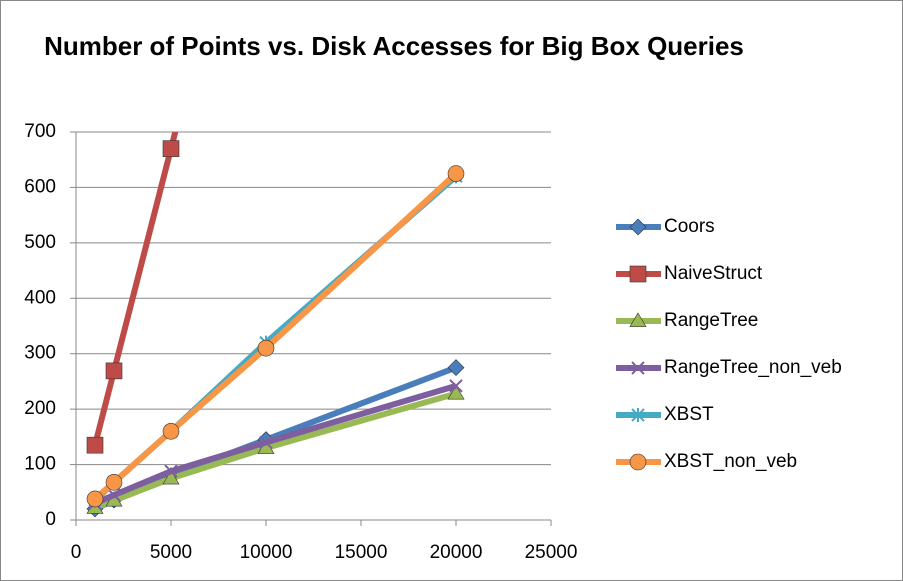 This screenshot has width=903, height=581. Describe the element at coordinates (753, 367) in the screenshot. I see `legend-label: RangeTree_non_veb` at that location.